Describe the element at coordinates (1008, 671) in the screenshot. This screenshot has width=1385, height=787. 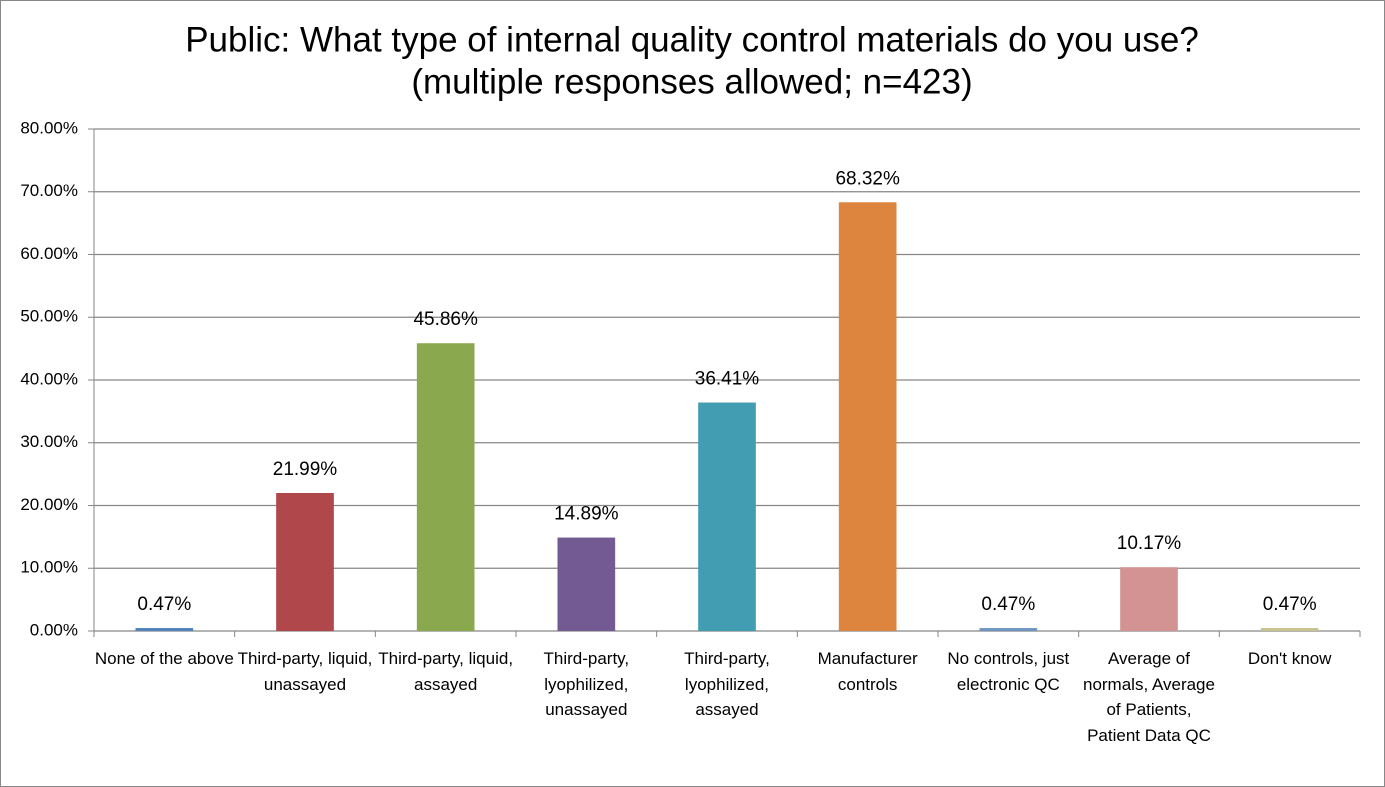
I see `x-tick-label: No controls, just electronic QC` at that location.